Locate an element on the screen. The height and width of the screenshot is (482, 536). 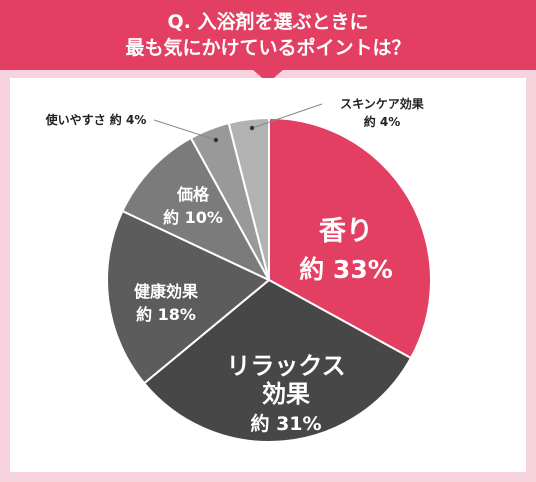
slice-label-5: 使いやすさ 約 4% is located at coordinates (96, 119).